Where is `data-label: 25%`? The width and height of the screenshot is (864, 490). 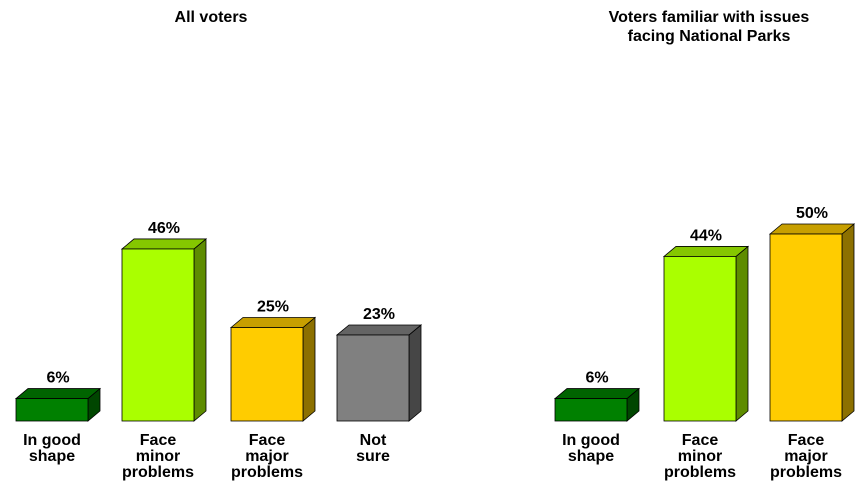 data-label: 25% is located at coordinates (273, 307).